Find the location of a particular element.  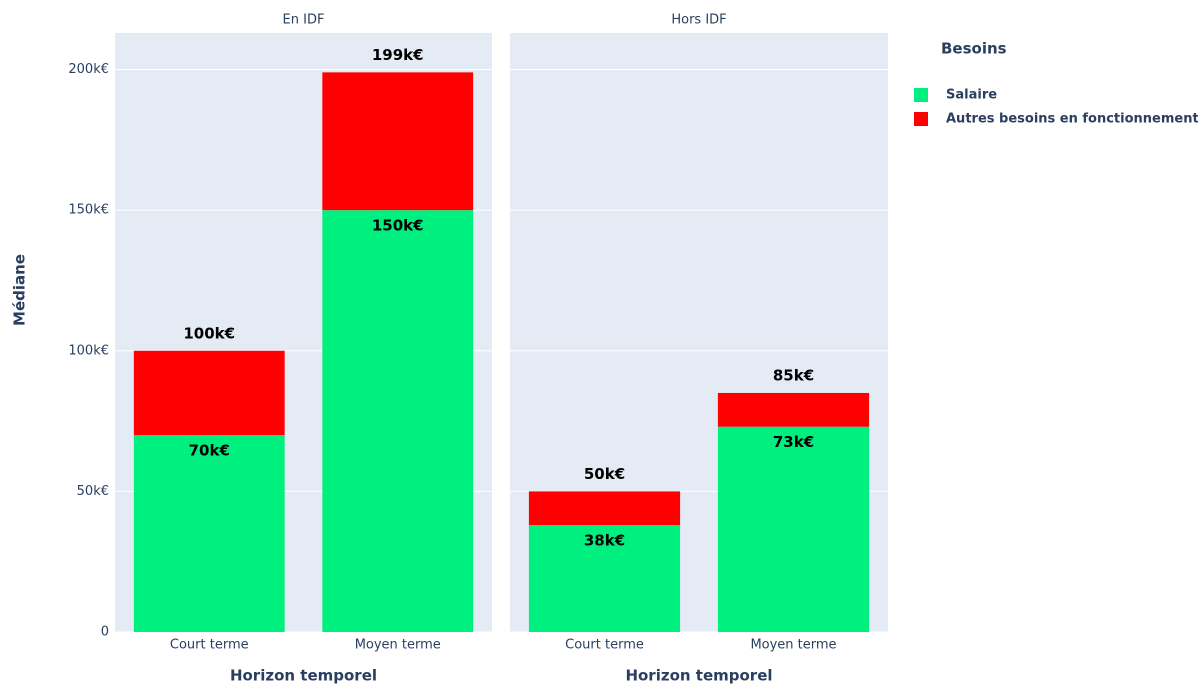

total-label: 85k€ is located at coordinates (793, 375).